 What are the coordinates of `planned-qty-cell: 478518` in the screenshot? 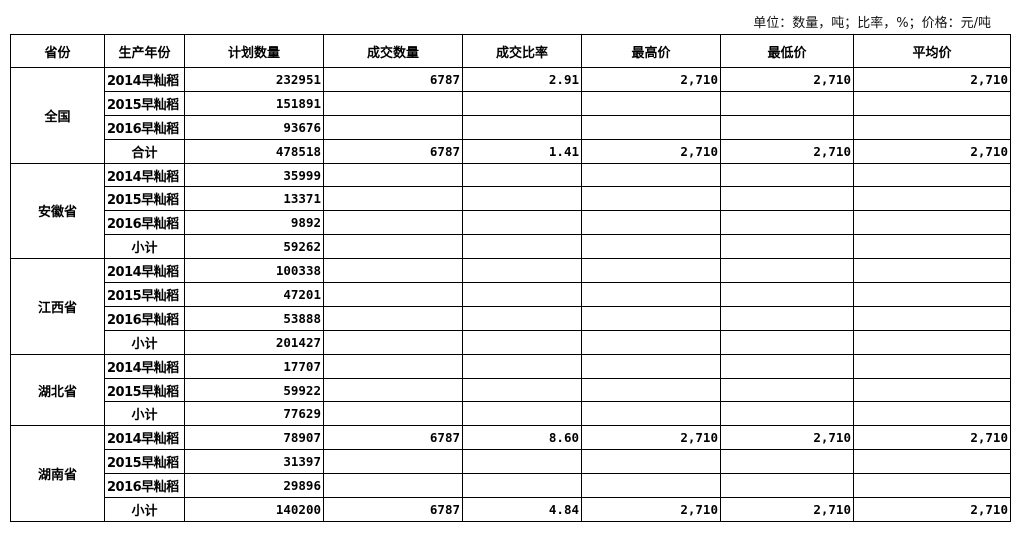 It's located at (254, 151).